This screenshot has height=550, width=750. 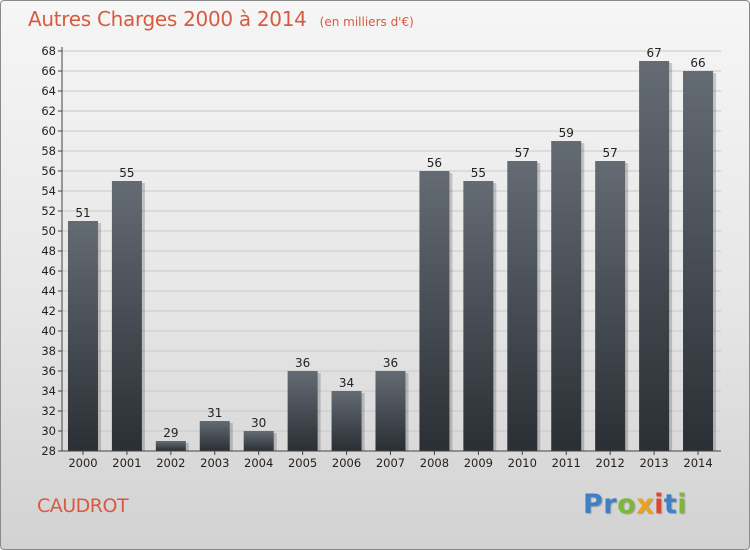 What do you see at coordinates (478, 316) in the screenshot?
I see `bar-2009` at bounding box center [478, 316].